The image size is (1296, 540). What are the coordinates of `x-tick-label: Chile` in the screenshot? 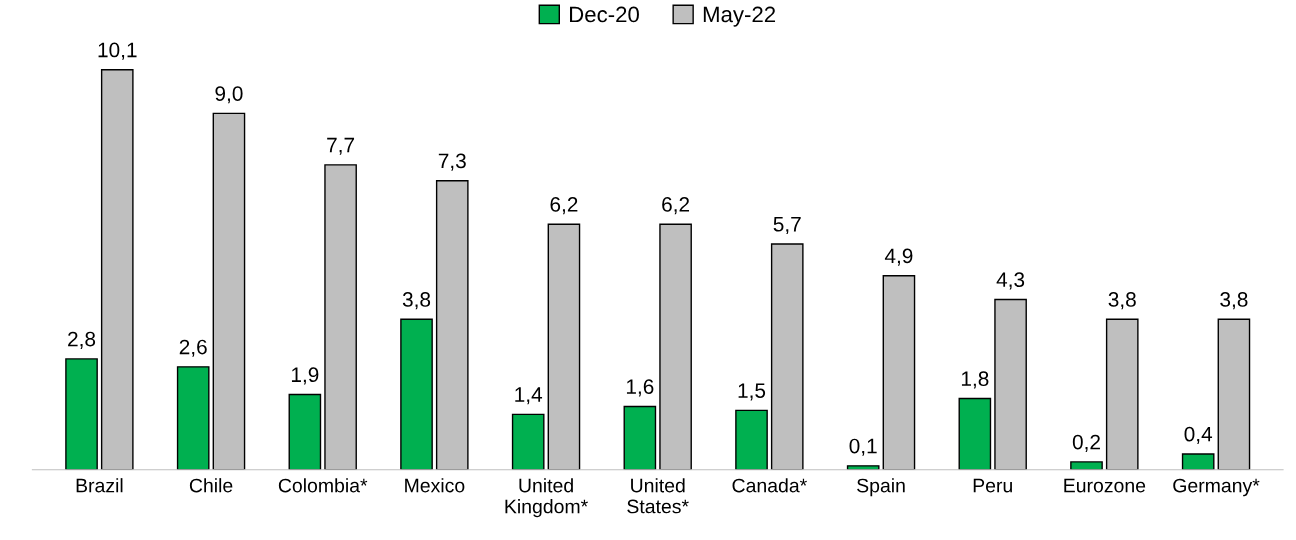 It's located at (211, 485).